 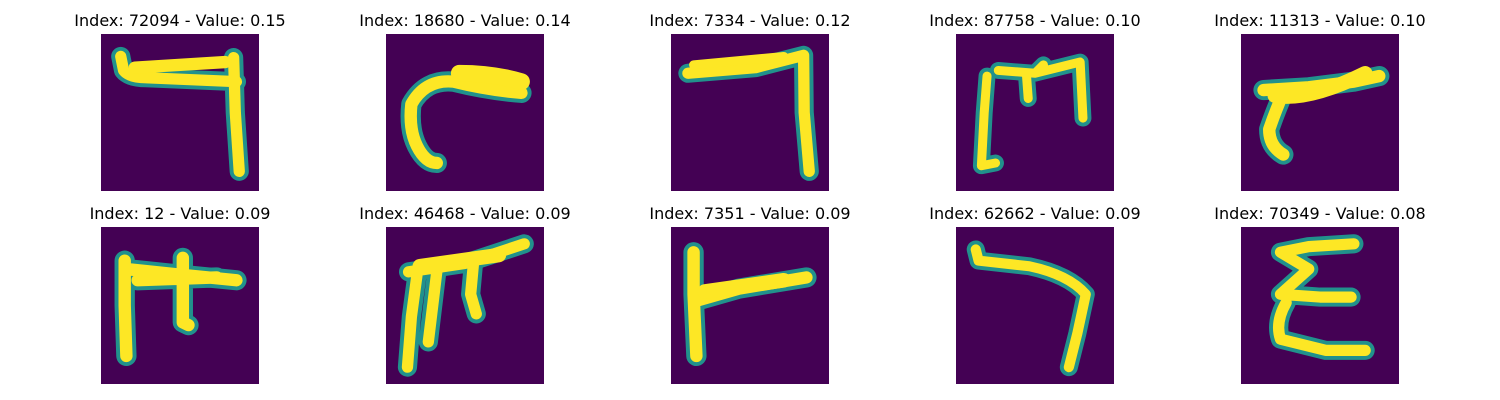 I want to click on panel-title: Index: 87758 - Value: 0.10, so click(x=1035, y=20).